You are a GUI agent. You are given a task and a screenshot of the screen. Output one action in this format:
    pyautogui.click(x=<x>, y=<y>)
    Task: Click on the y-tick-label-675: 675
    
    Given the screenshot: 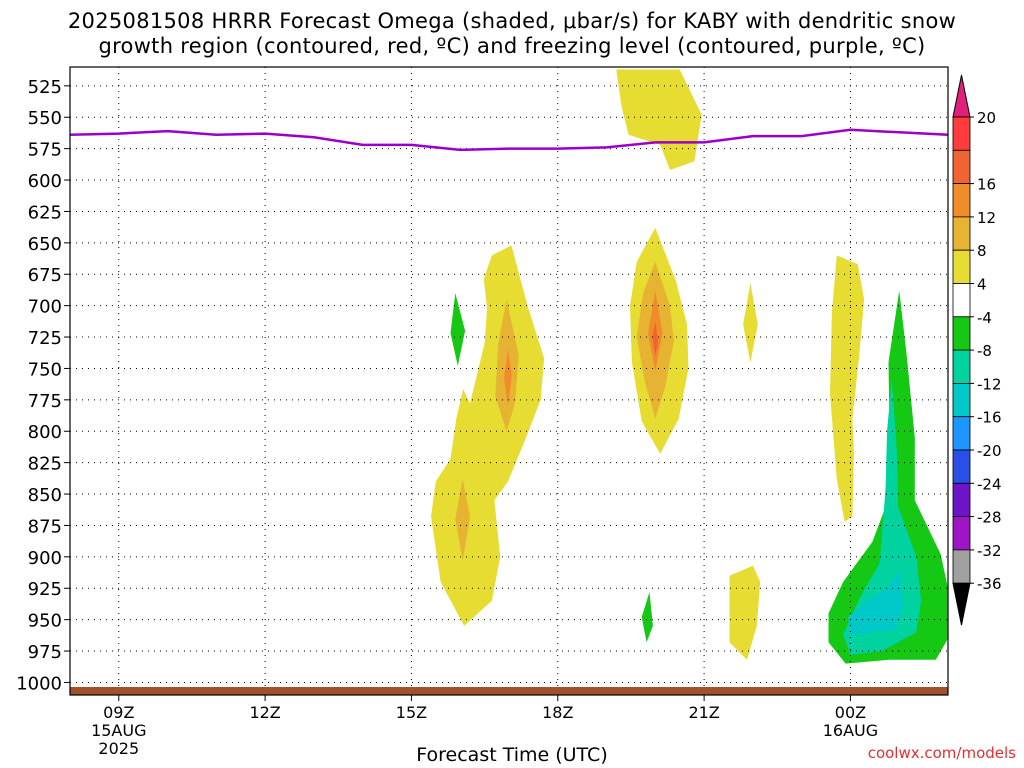 What is the action you would take?
    pyautogui.click(x=45, y=275)
    